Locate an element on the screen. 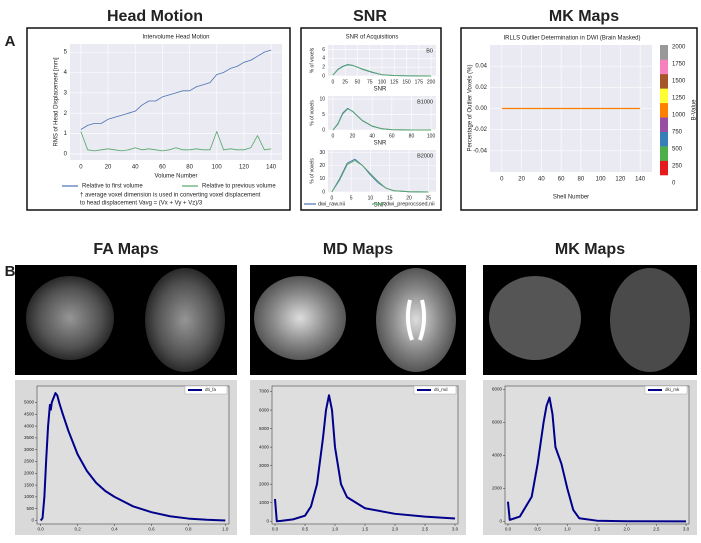 Image resolution: width=701 pixels, height=543 pixels. colorbar-tick-label: 0 is located at coordinates (674, 184).